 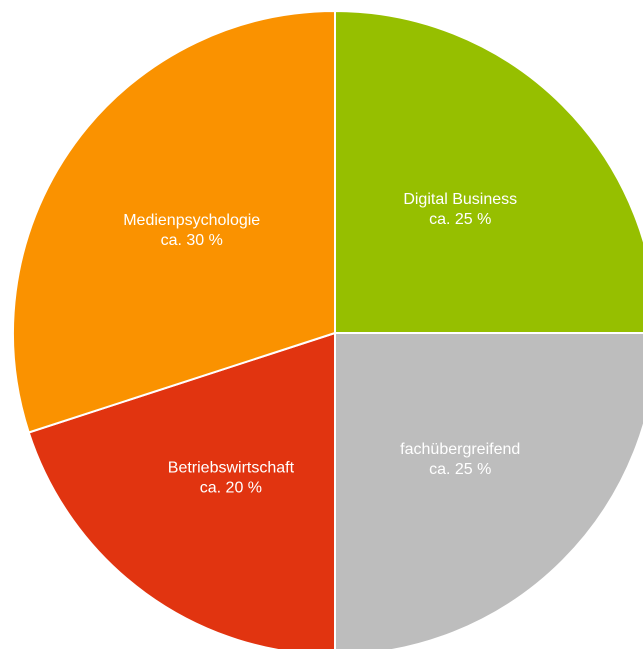 What do you see at coordinates (192, 240) in the screenshot?
I see `slice-value-medienpsychologie: ca. 30 %` at bounding box center [192, 240].